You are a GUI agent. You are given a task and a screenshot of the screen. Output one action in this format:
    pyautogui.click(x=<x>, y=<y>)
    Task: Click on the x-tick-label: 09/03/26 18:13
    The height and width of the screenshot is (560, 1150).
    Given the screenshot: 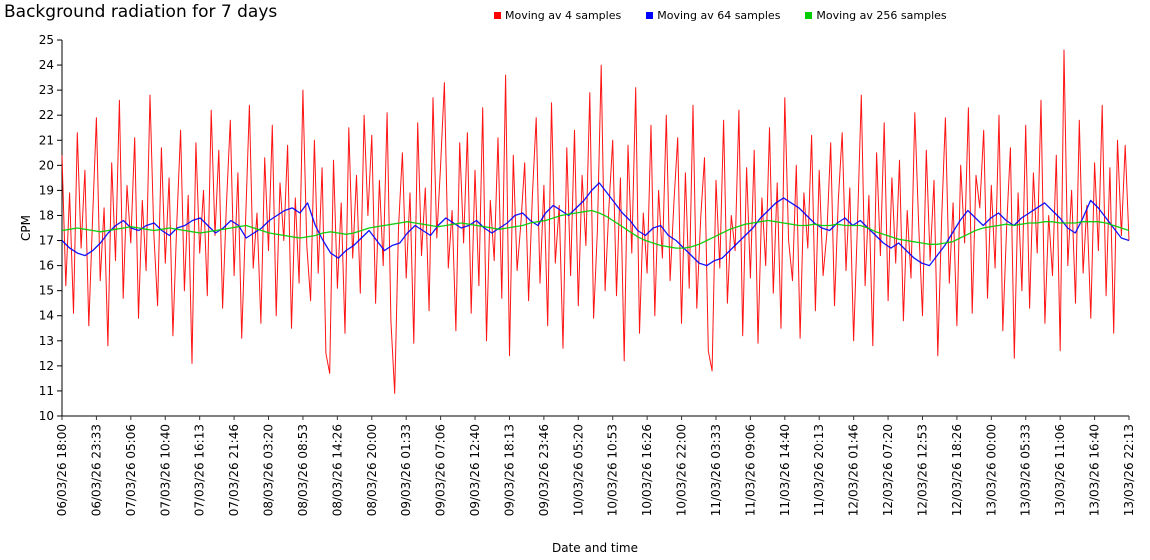 What is the action you would take?
    pyautogui.click(x=509, y=470)
    